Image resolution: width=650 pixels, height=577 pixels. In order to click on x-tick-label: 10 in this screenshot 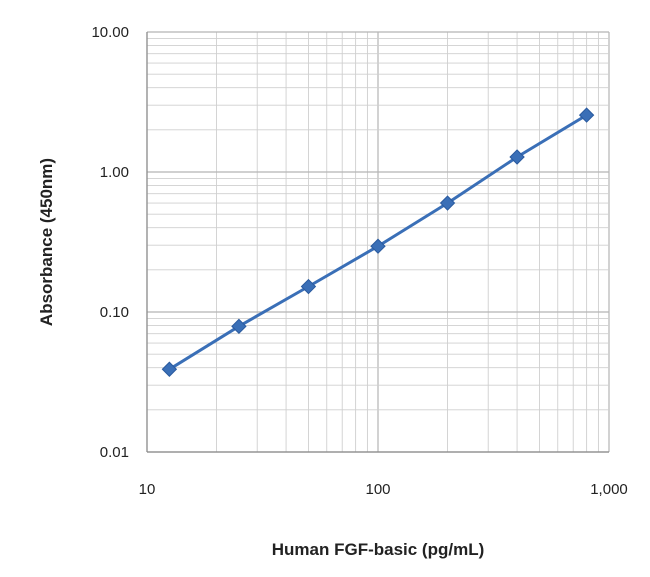, I will do `click(147, 489)`.